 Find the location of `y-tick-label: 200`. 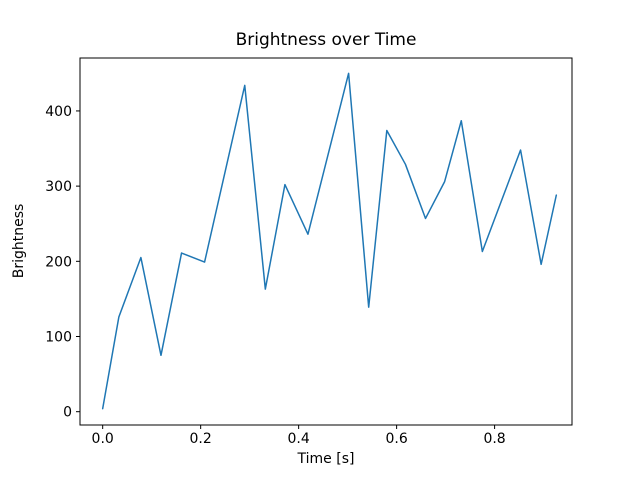

y-tick-label: 200 is located at coordinates (58, 262).